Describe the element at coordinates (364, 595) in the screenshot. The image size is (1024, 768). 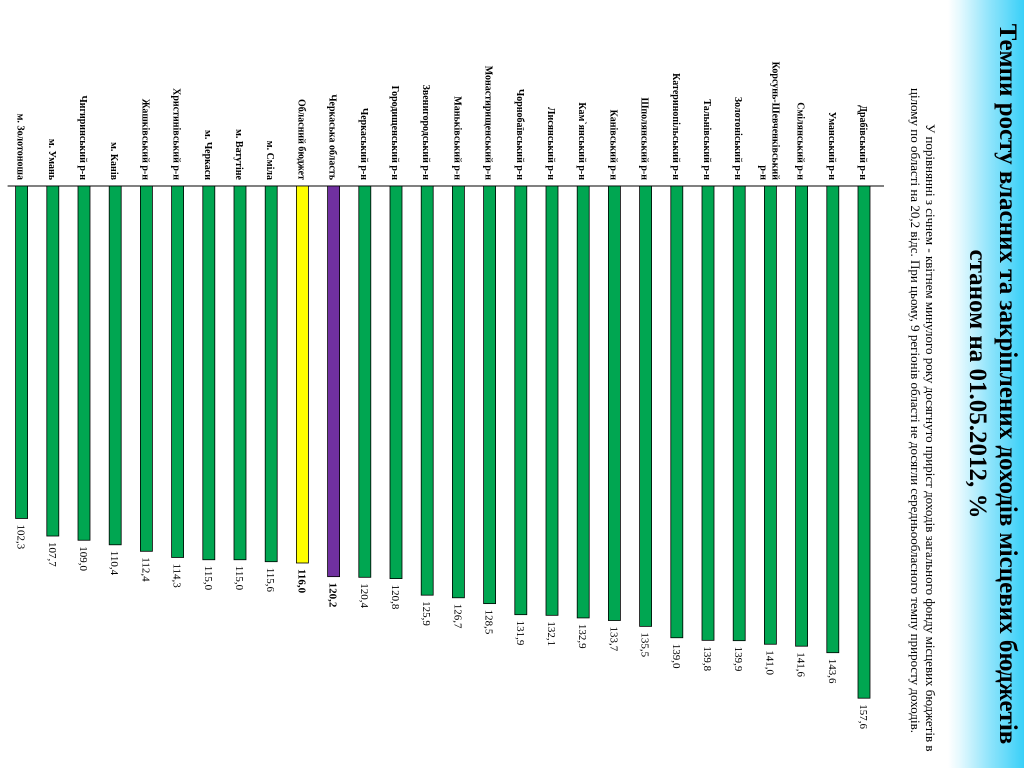
I see `data-label: 120,4` at that location.